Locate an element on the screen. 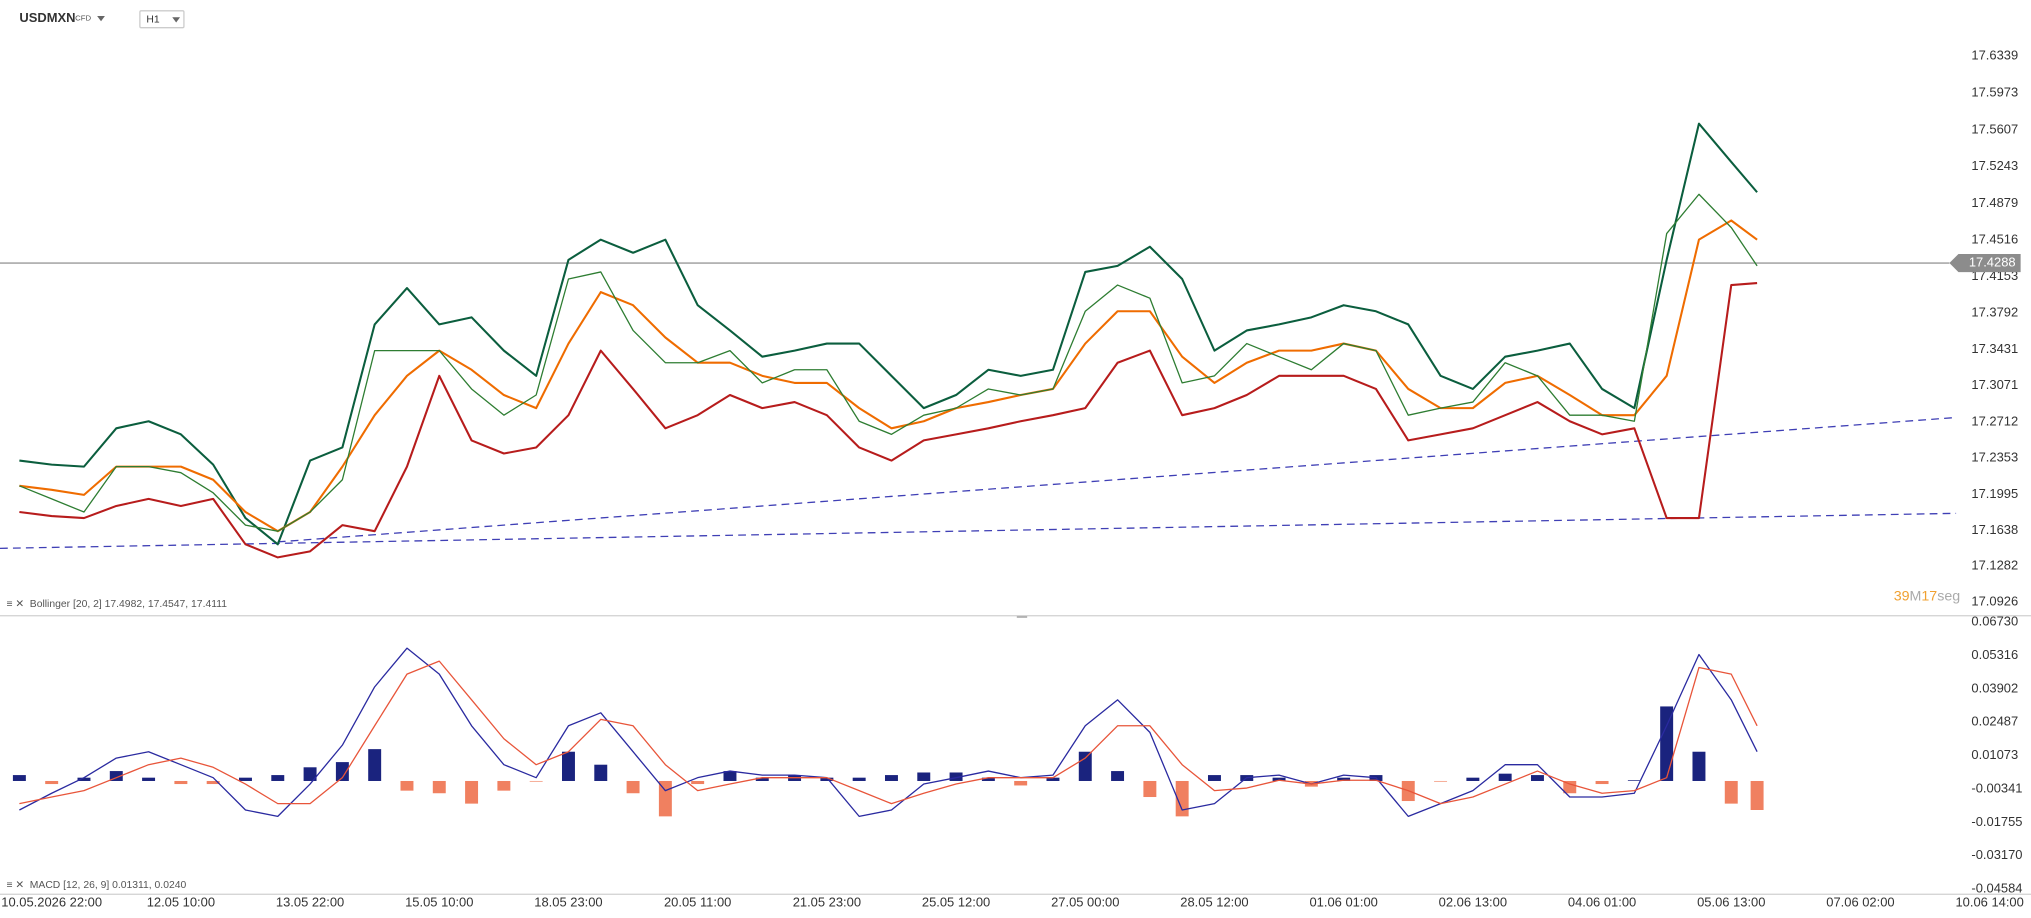 The height and width of the screenshot is (918, 2031). timer-minutes: 39 is located at coordinates (1902, 596).